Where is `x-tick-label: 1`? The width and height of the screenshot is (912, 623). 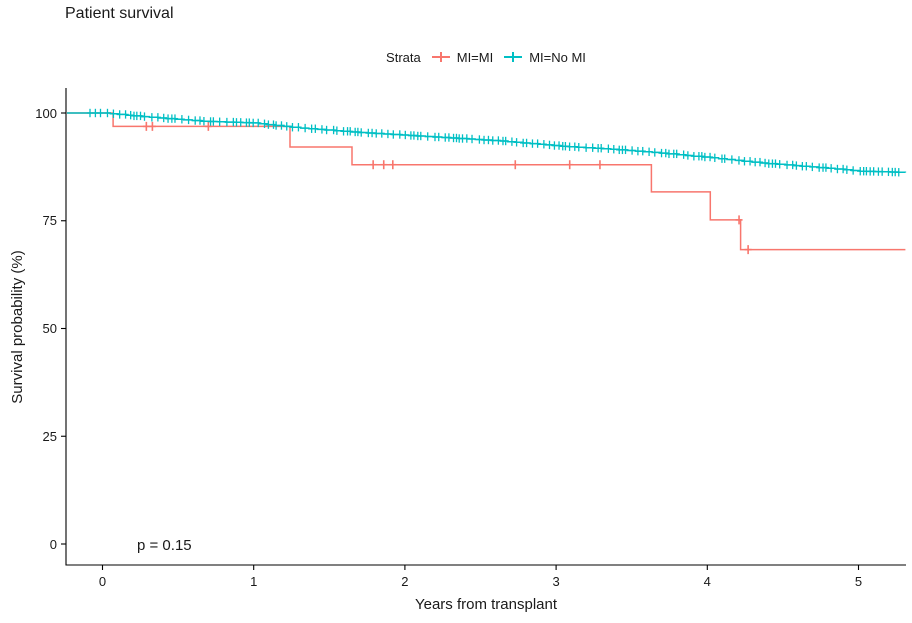
x-tick-label: 1 is located at coordinates (254, 581).